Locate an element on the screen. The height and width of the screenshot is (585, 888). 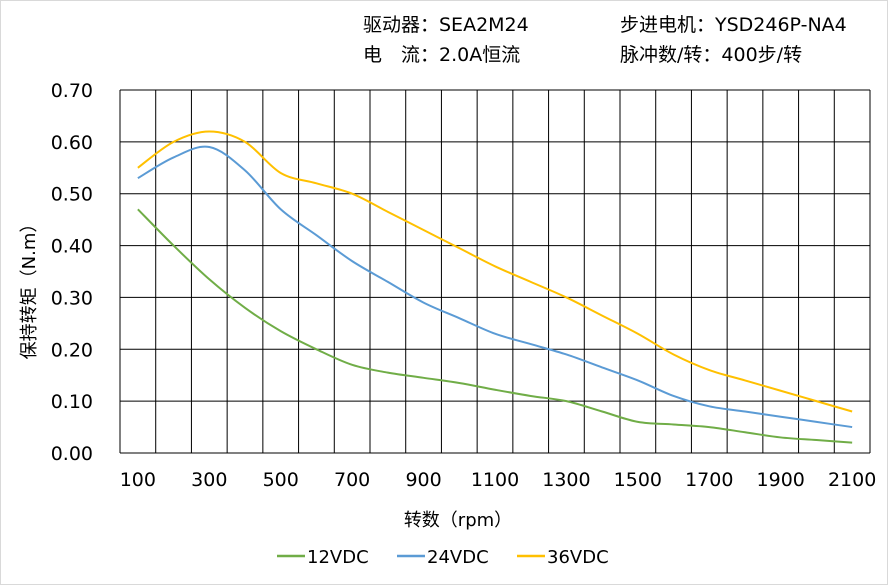
x-tick-label: 500 is located at coordinates (281, 480).